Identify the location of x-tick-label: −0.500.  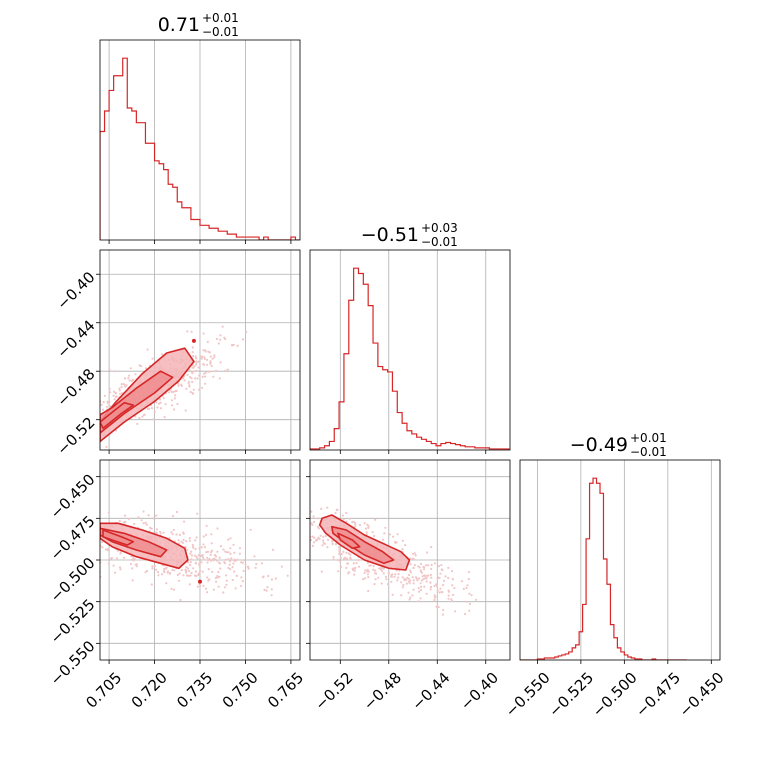
(615, 695).